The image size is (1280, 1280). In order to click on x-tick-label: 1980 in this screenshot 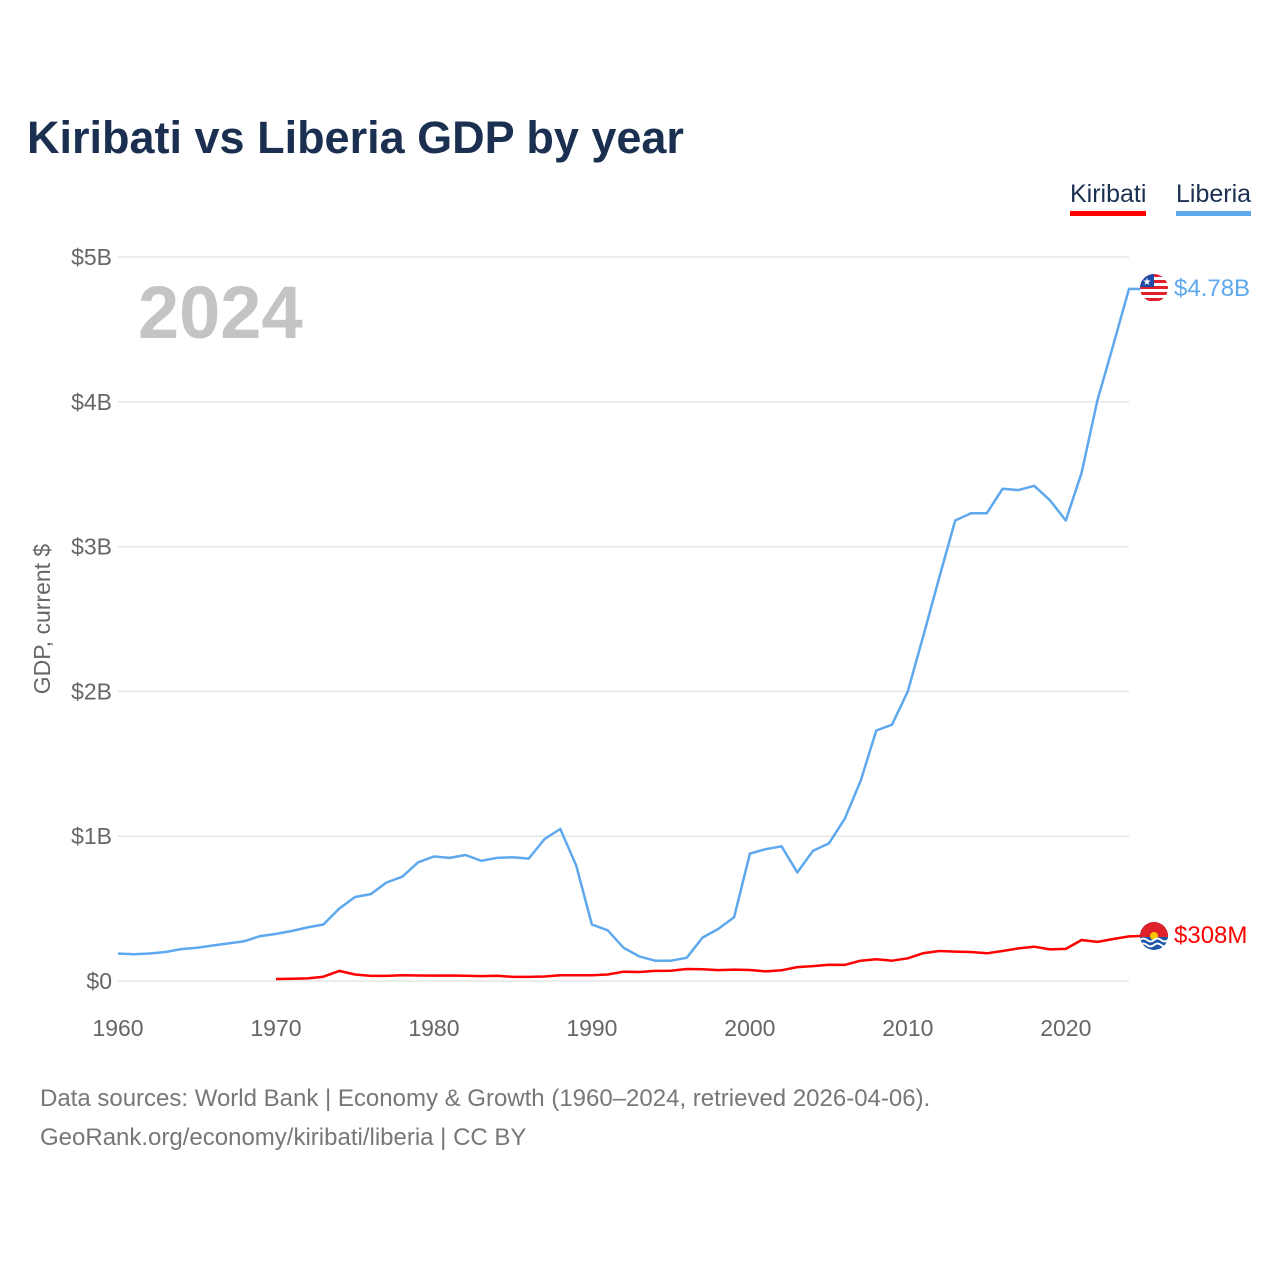, I will do `click(433, 1028)`.